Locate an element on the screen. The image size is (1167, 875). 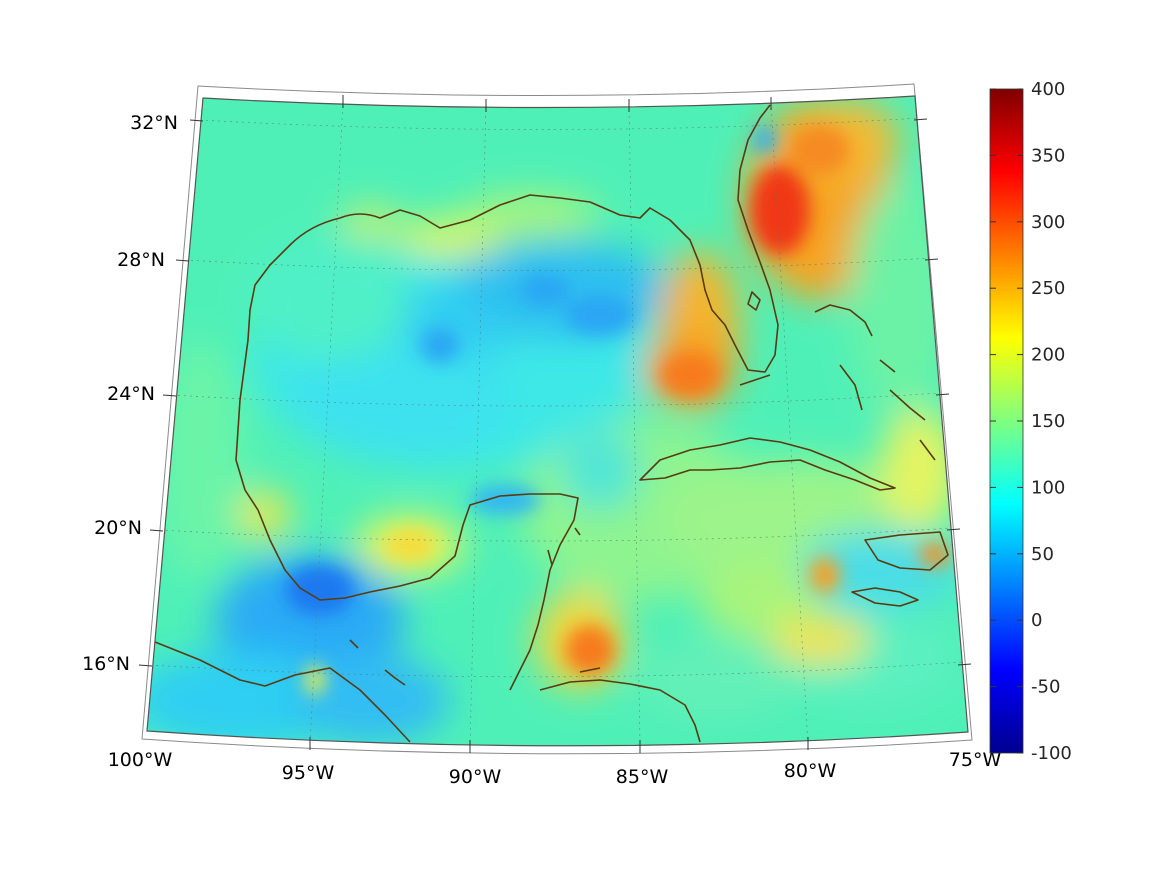
longitude-labels: 100°W 95°W 90°W 85°W 80°W 75°W is located at coordinates (555, 768).